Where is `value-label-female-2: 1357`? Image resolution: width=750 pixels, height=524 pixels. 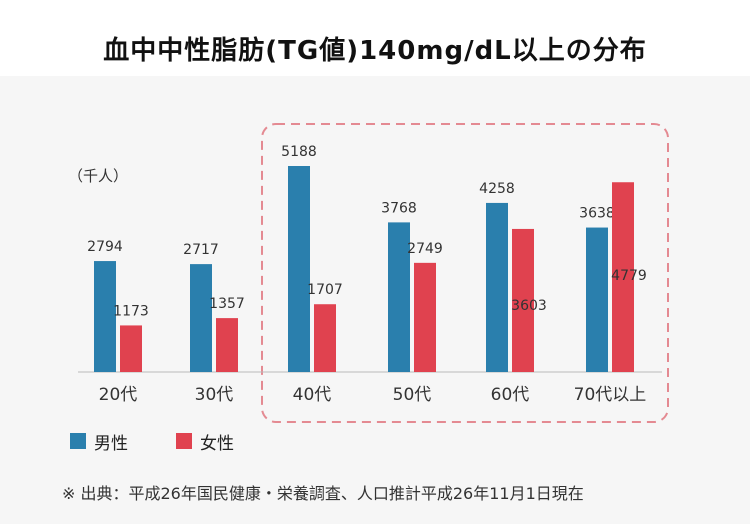
value-label-female-2: 1357 is located at coordinates (227, 304).